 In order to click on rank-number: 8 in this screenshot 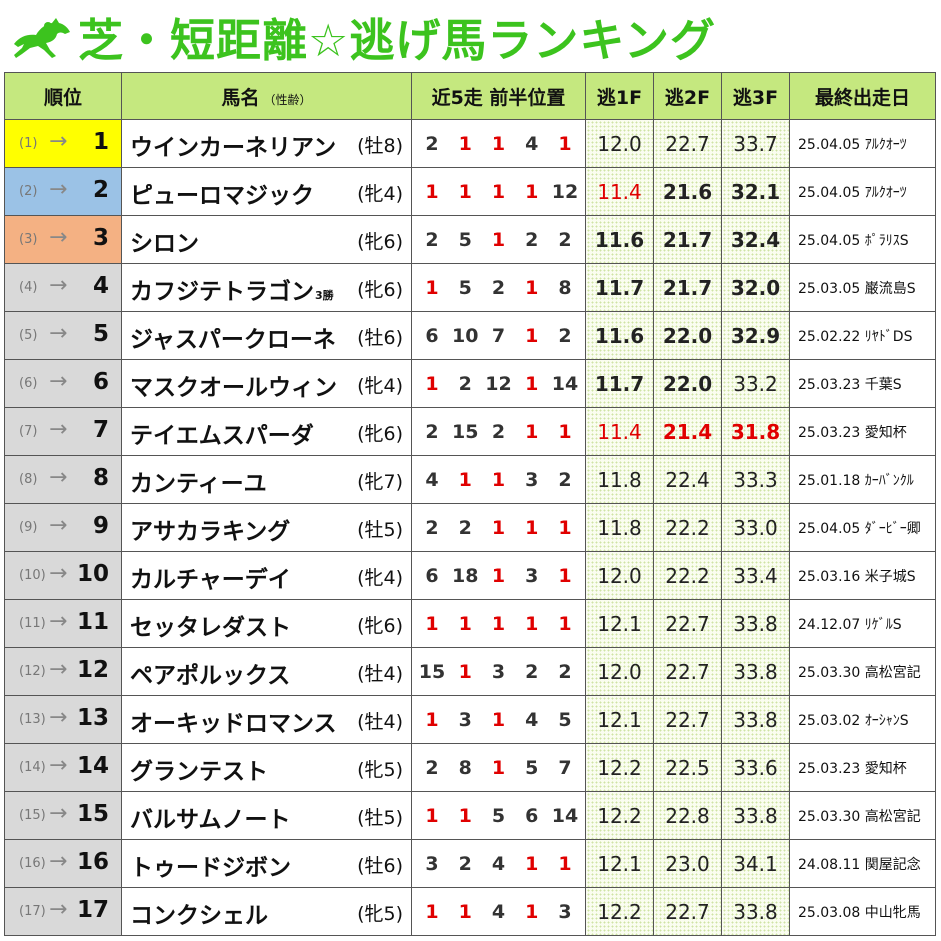, I will do `click(100, 478)`.